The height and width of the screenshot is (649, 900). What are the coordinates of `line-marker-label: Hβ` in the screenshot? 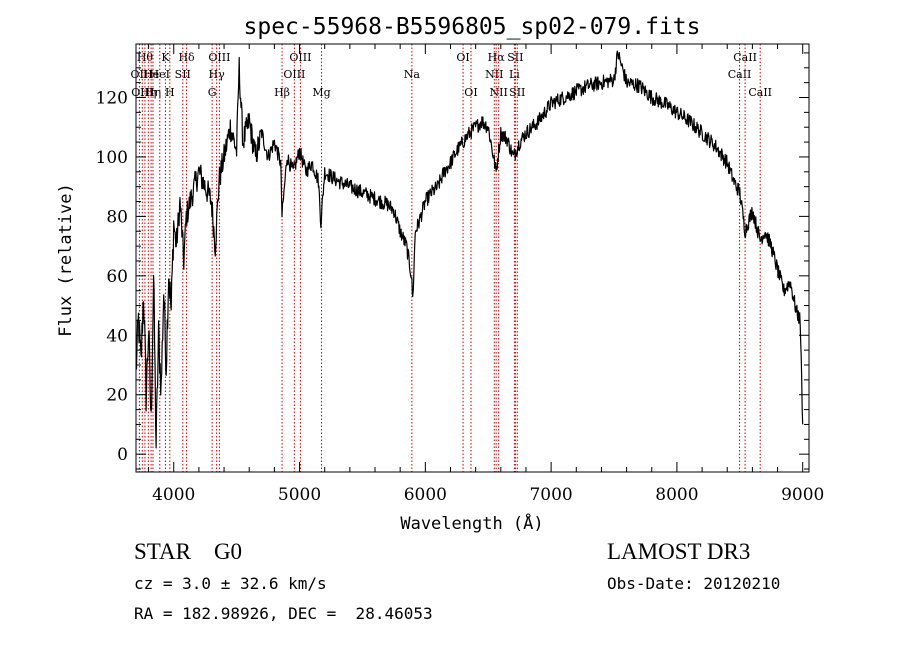 It's located at (282, 92).